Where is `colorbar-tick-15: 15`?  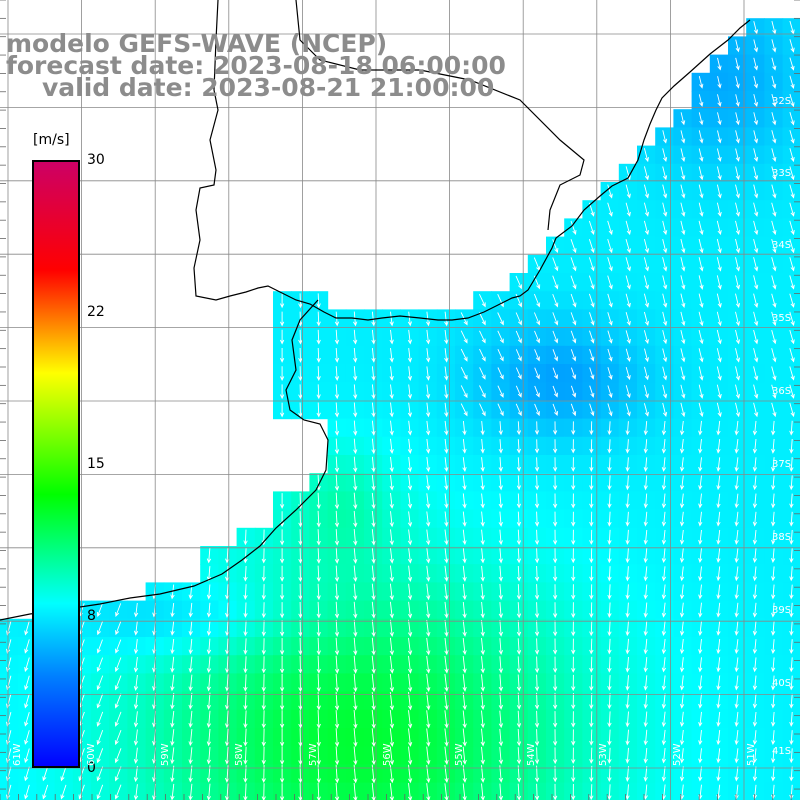
colorbar-tick-15: 15 is located at coordinates (96, 464).